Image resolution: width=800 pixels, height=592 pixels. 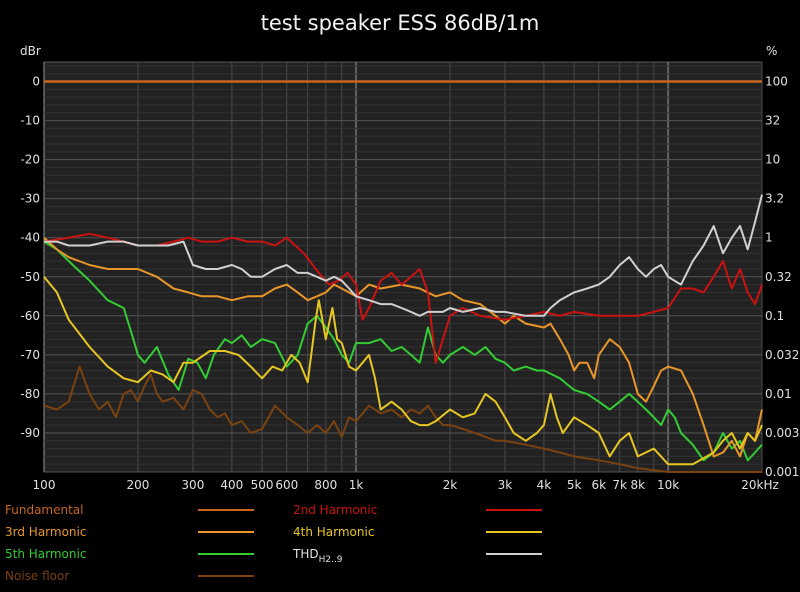 What do you see at coordinates (231, 485) in the screenshot?
I see `x-tick-label: 400` at bounding box center [231, 485].